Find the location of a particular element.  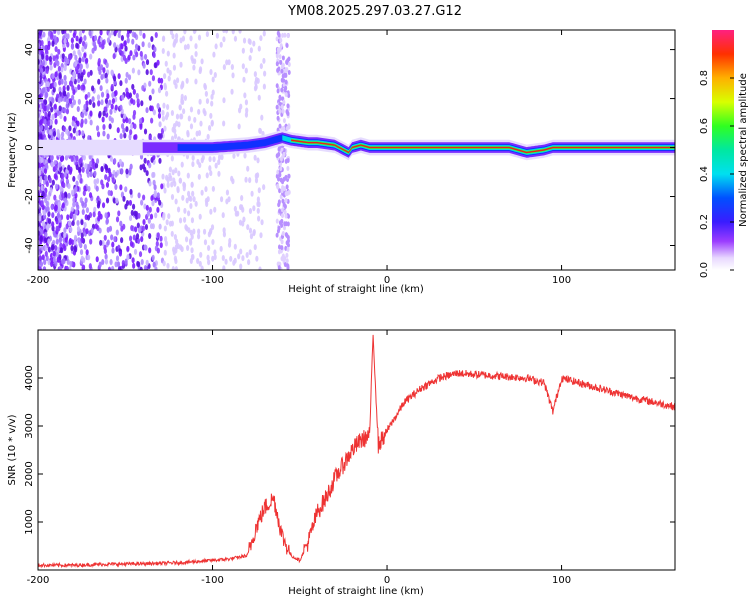

x-tick-label: 0 is located at coordinates (387, 280).